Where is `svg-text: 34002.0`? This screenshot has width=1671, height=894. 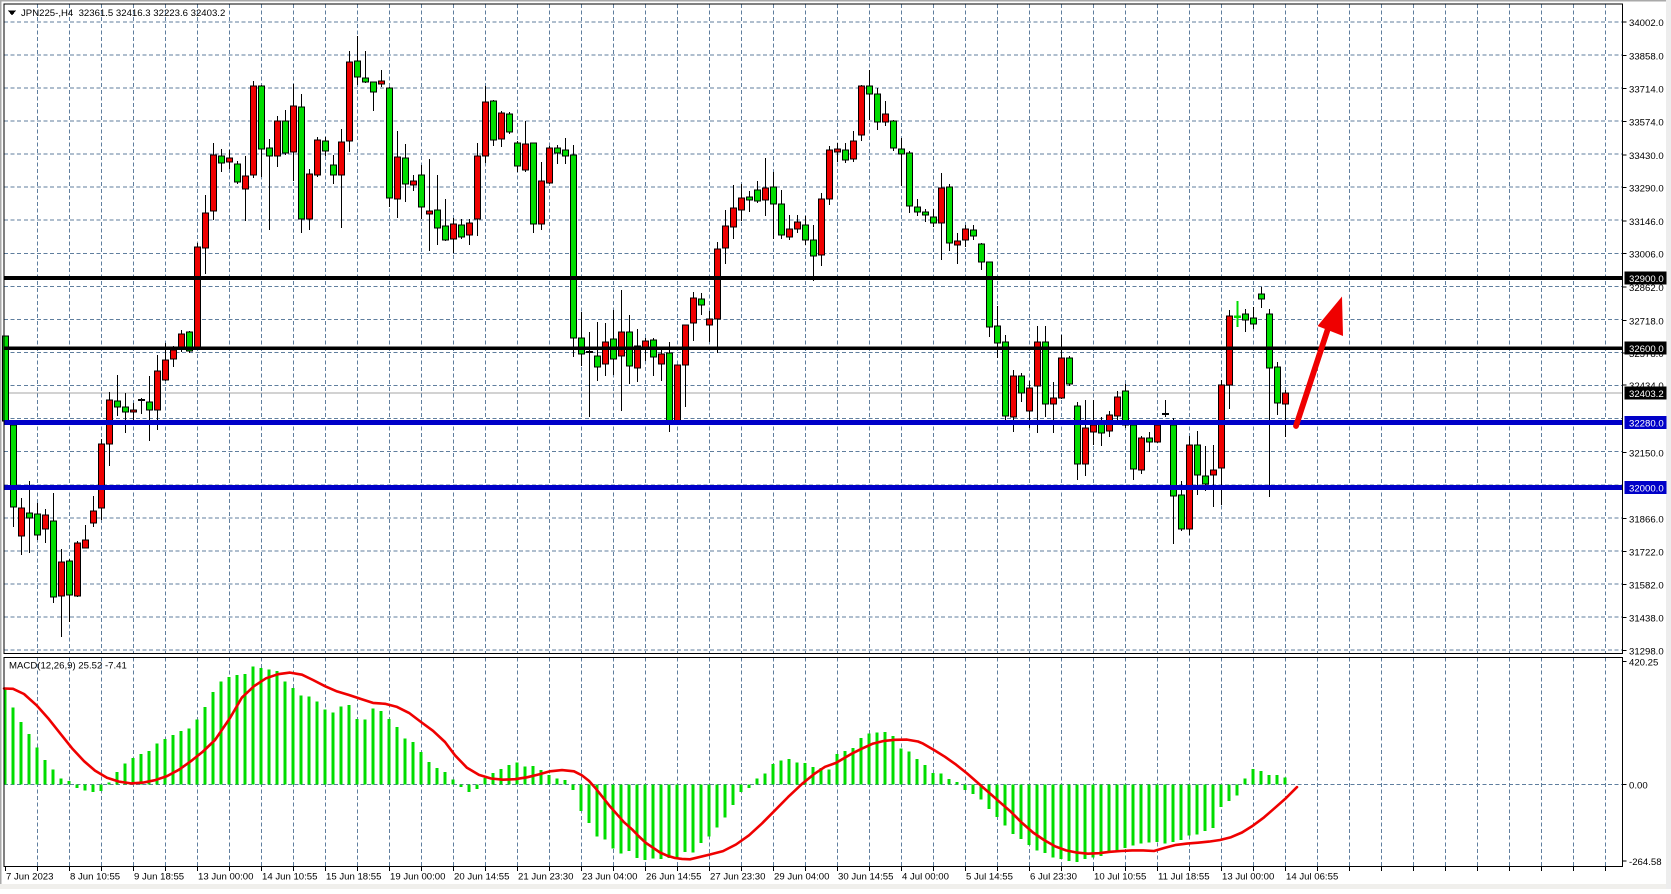
svg-text: 34002.0 is located at coordinates (1646, 23).